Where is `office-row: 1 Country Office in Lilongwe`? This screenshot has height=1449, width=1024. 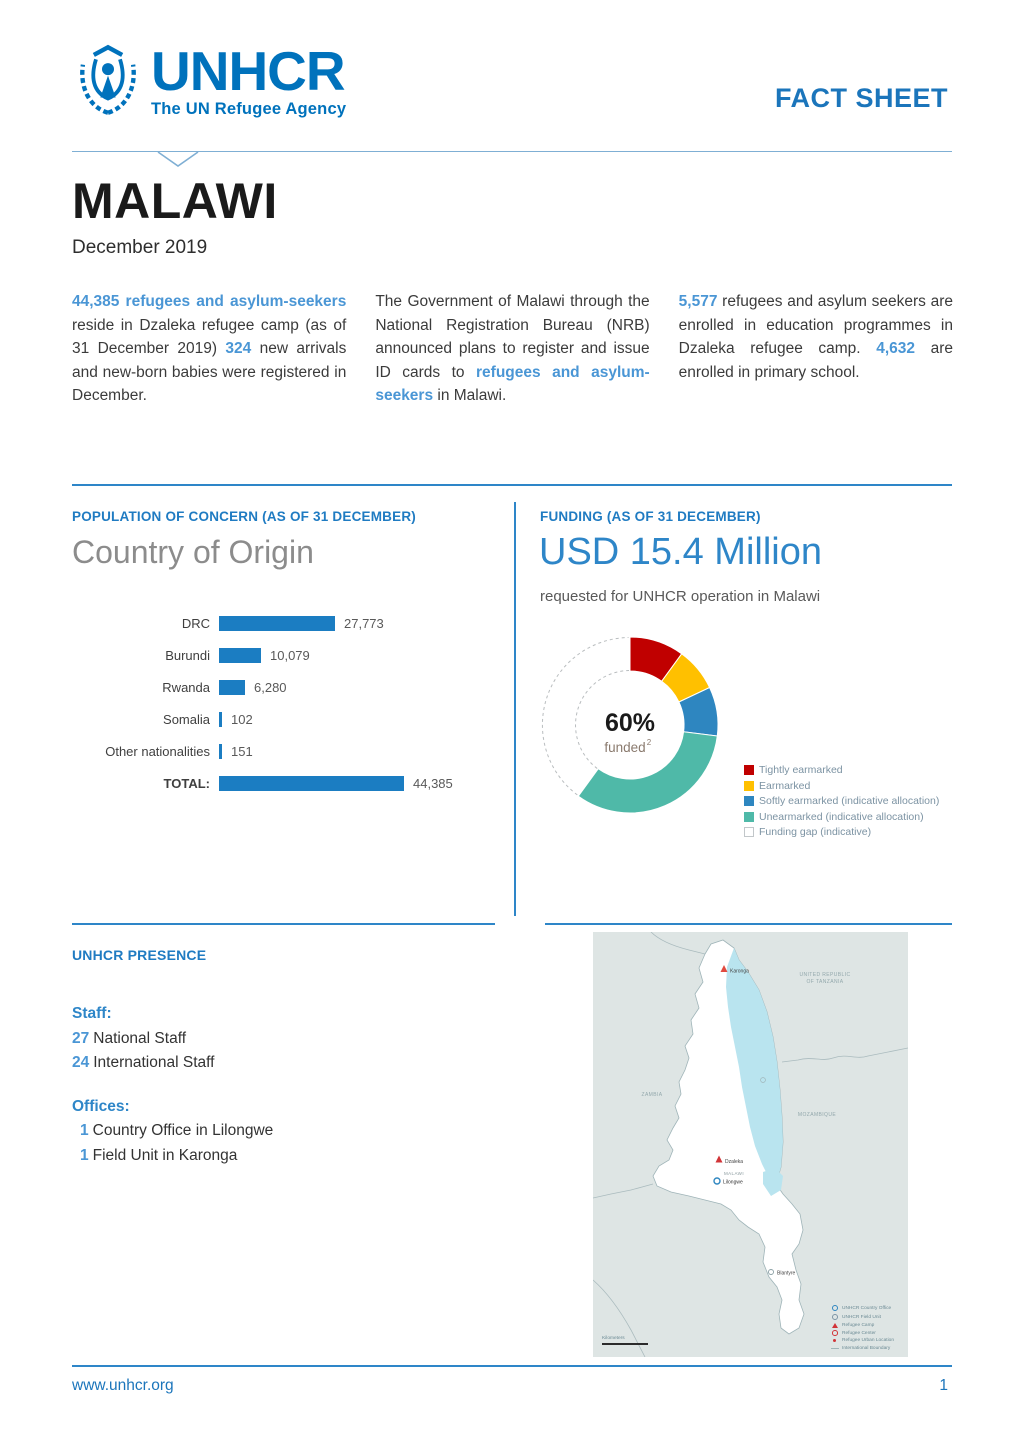
office-row: 1 Country Office in Lilongwe is located at coordinates (172, 1131).